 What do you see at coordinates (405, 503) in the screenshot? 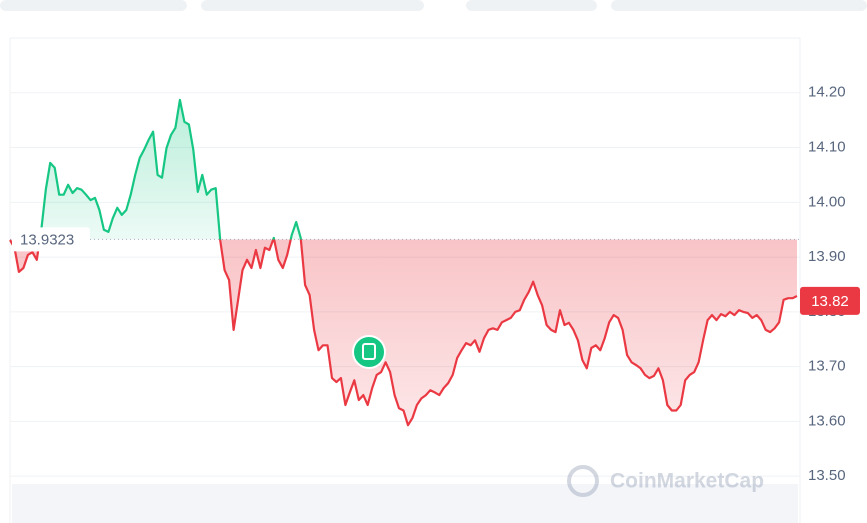
I see `volume-fog` at bounding box center [405, 503].